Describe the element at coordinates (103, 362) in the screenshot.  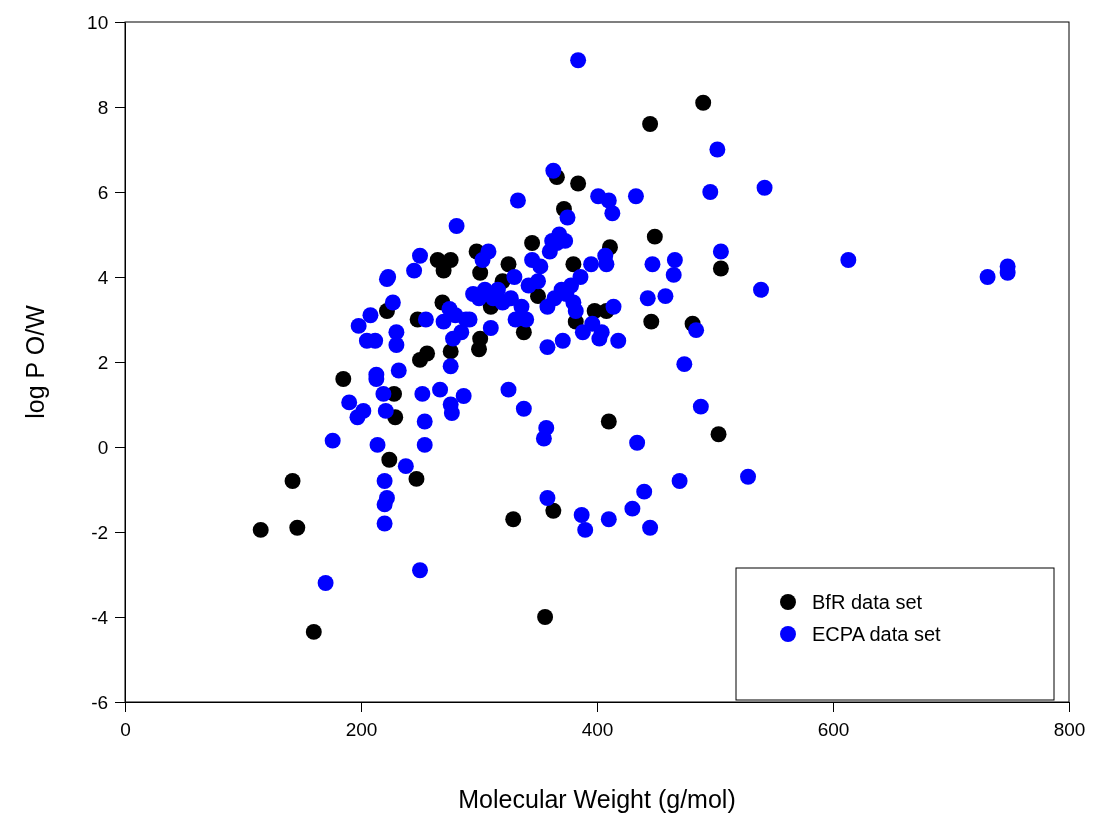
I see `y-tick-label: 2` at that location.